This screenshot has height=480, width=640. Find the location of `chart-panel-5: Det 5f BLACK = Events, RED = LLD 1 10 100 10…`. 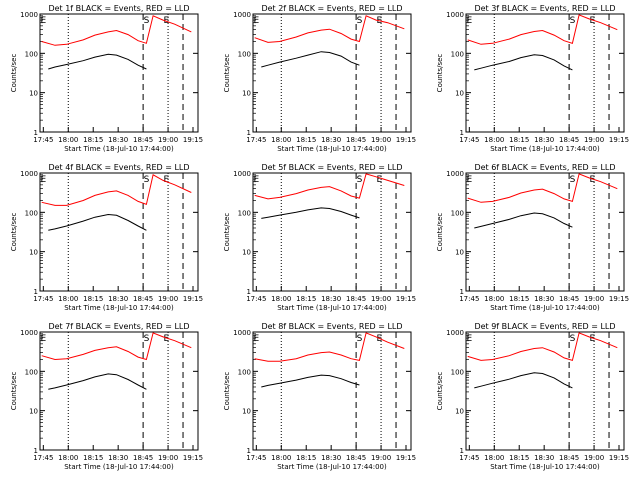

chart-panel-5: Det 5f BLACK = Events, RED = LLD 1 10 100 10… is located at coordinates (319, 237).